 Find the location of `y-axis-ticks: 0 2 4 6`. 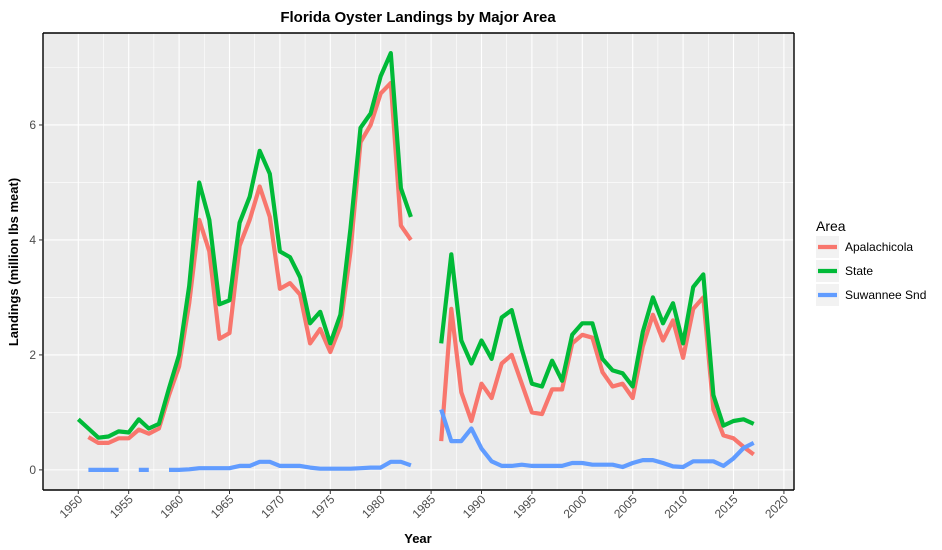

y-axis-ticks: 0 2 4 6 is located at coordinates (36, 297).